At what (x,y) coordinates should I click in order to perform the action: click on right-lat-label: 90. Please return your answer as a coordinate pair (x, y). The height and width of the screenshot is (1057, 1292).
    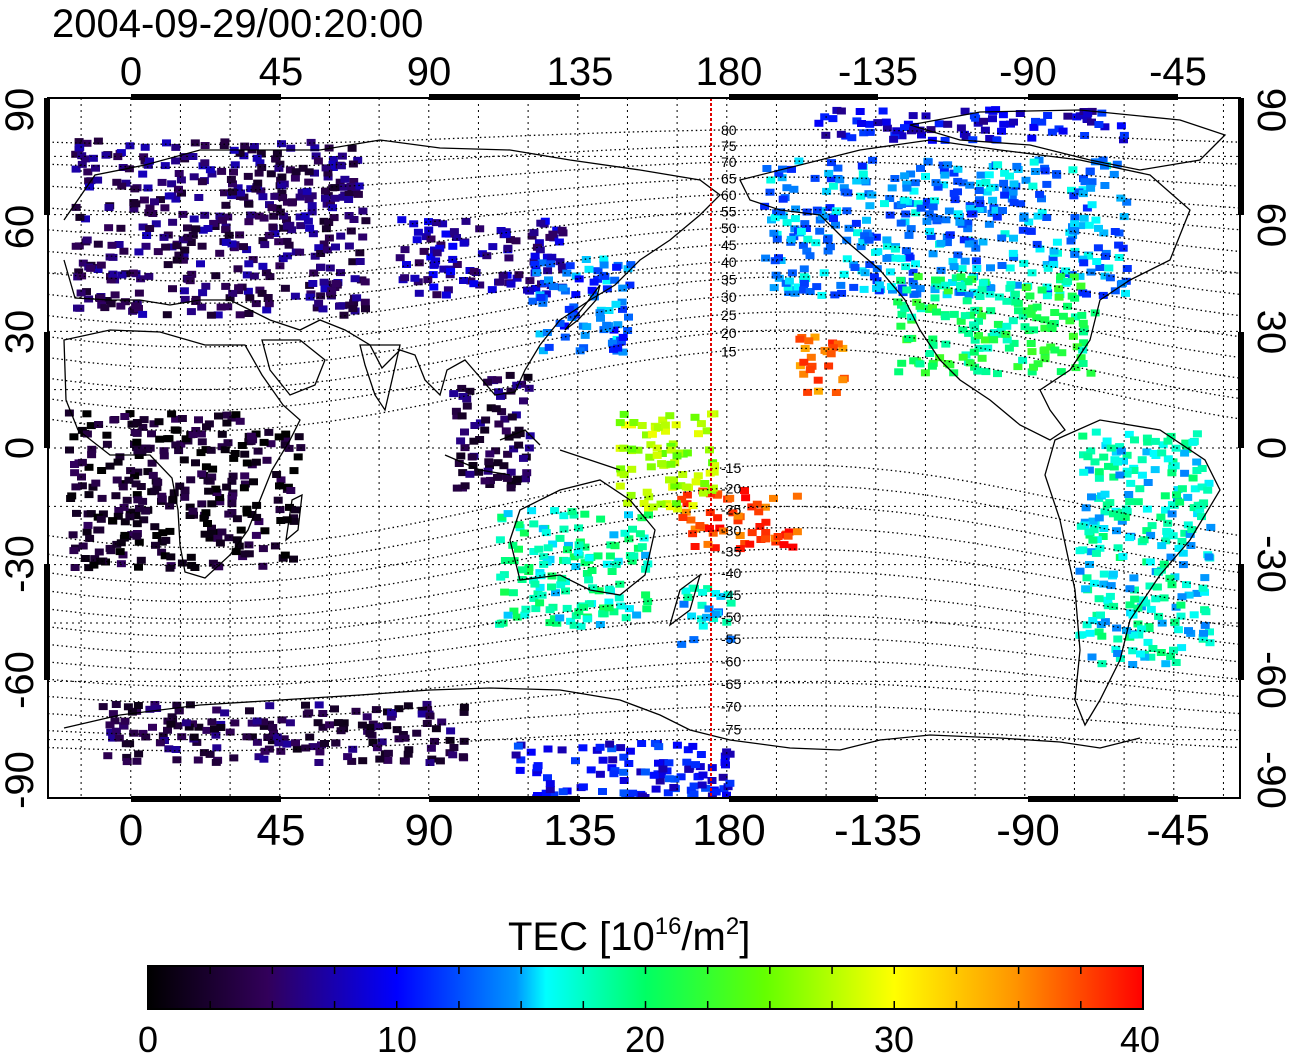
    Looking at the image, I should click on (1270, 110).